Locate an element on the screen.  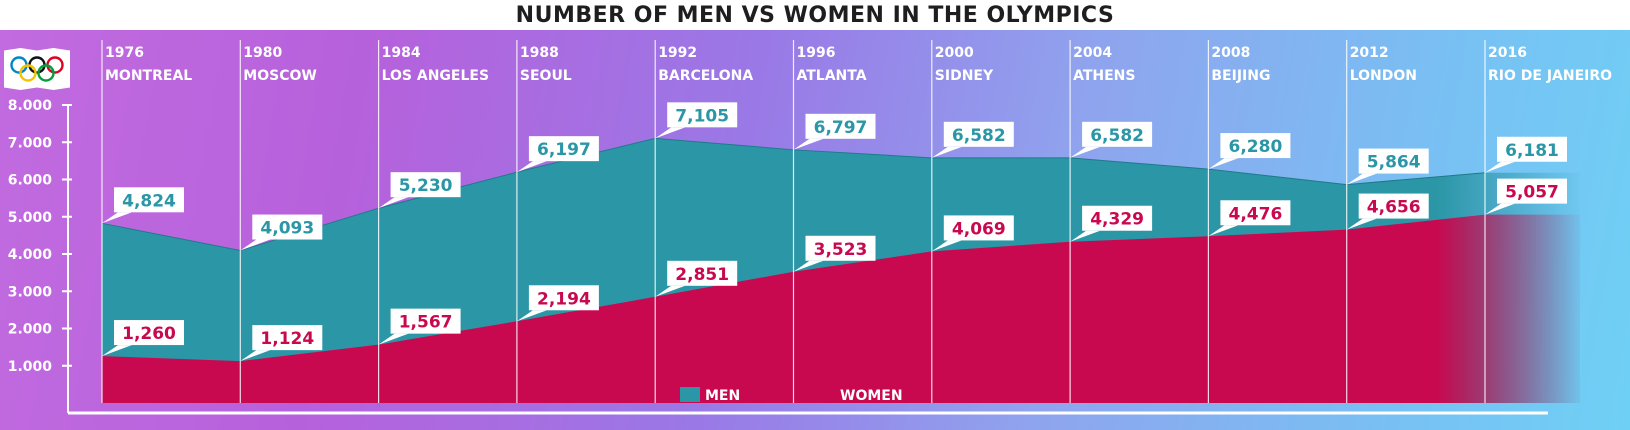
men-value-label: 7,105 is located at coordinates (702, 116).